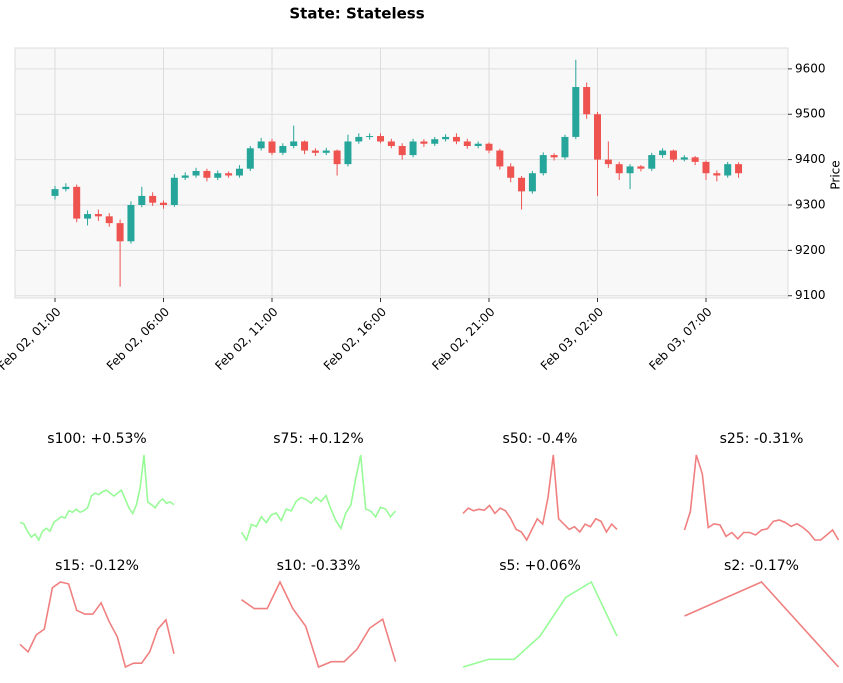 The height and width of the screenshot is (683, 843). I want to click on x-tick-label: Feb 02, 16:00, so click(355, 339).